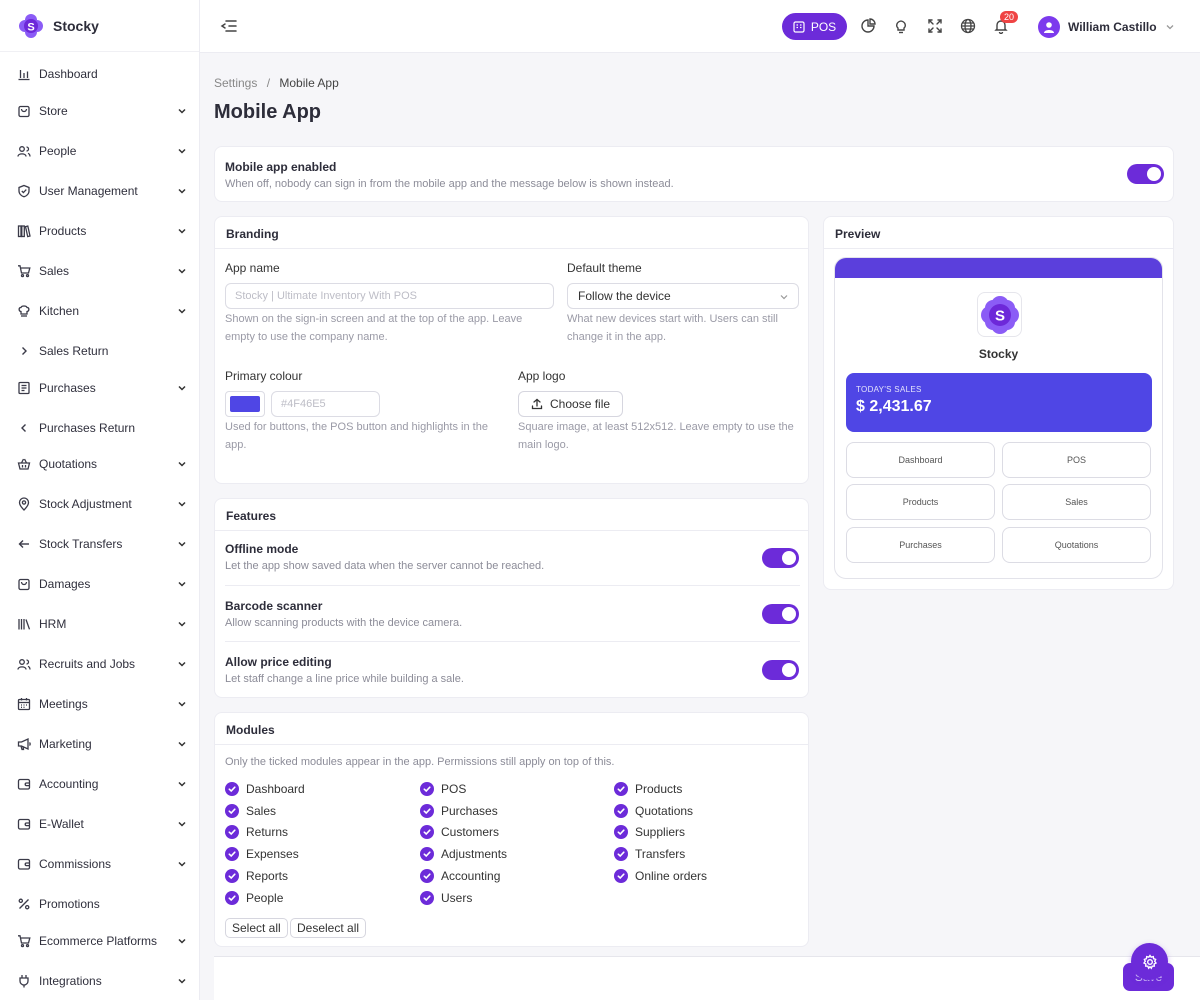 The image size is (1200, 1000). Describe the element at coordinates (780, 614) in the screenshot. I see `barcode-scanner-toggle` at that location.